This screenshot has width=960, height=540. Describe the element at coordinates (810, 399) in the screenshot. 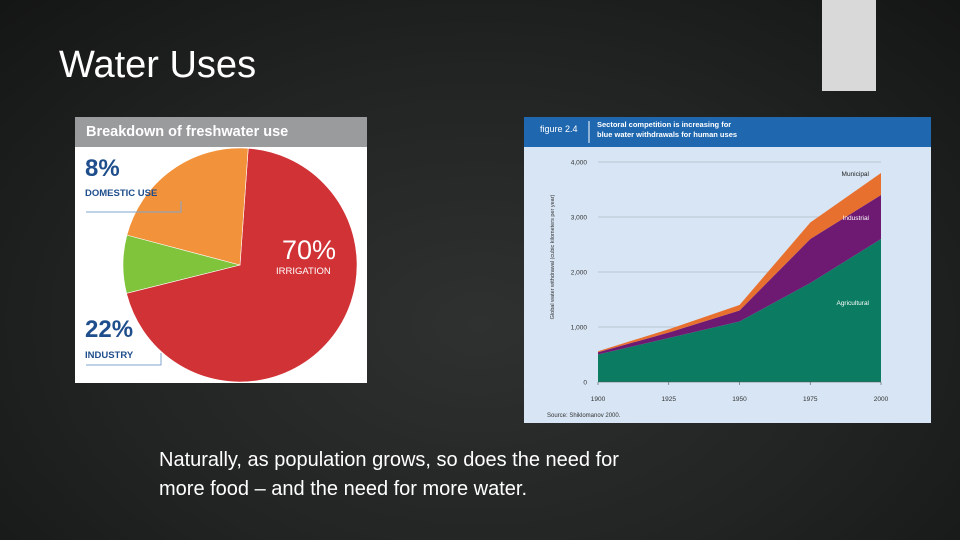

I see `x-tick-label: 1975` at that location.